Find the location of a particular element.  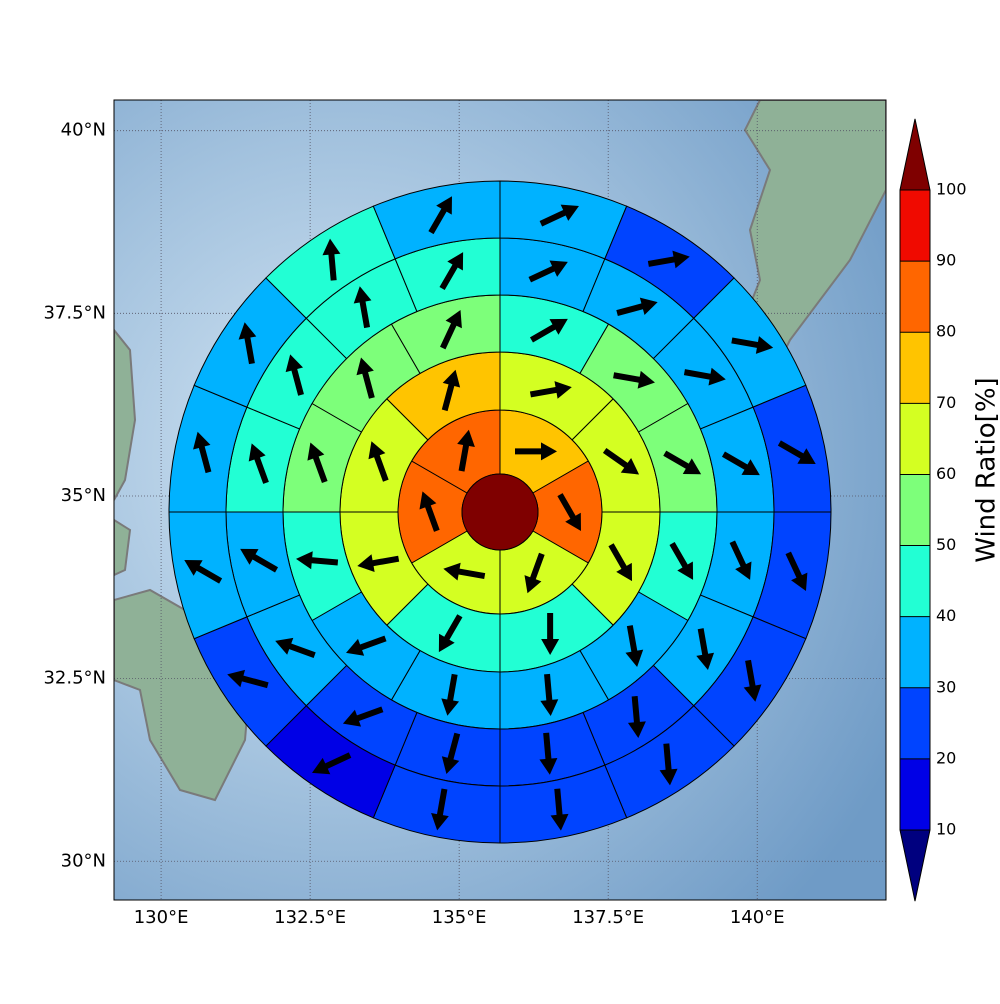

colorbar-label: Wind Ratio[%] is located at coordinates (986, 469).